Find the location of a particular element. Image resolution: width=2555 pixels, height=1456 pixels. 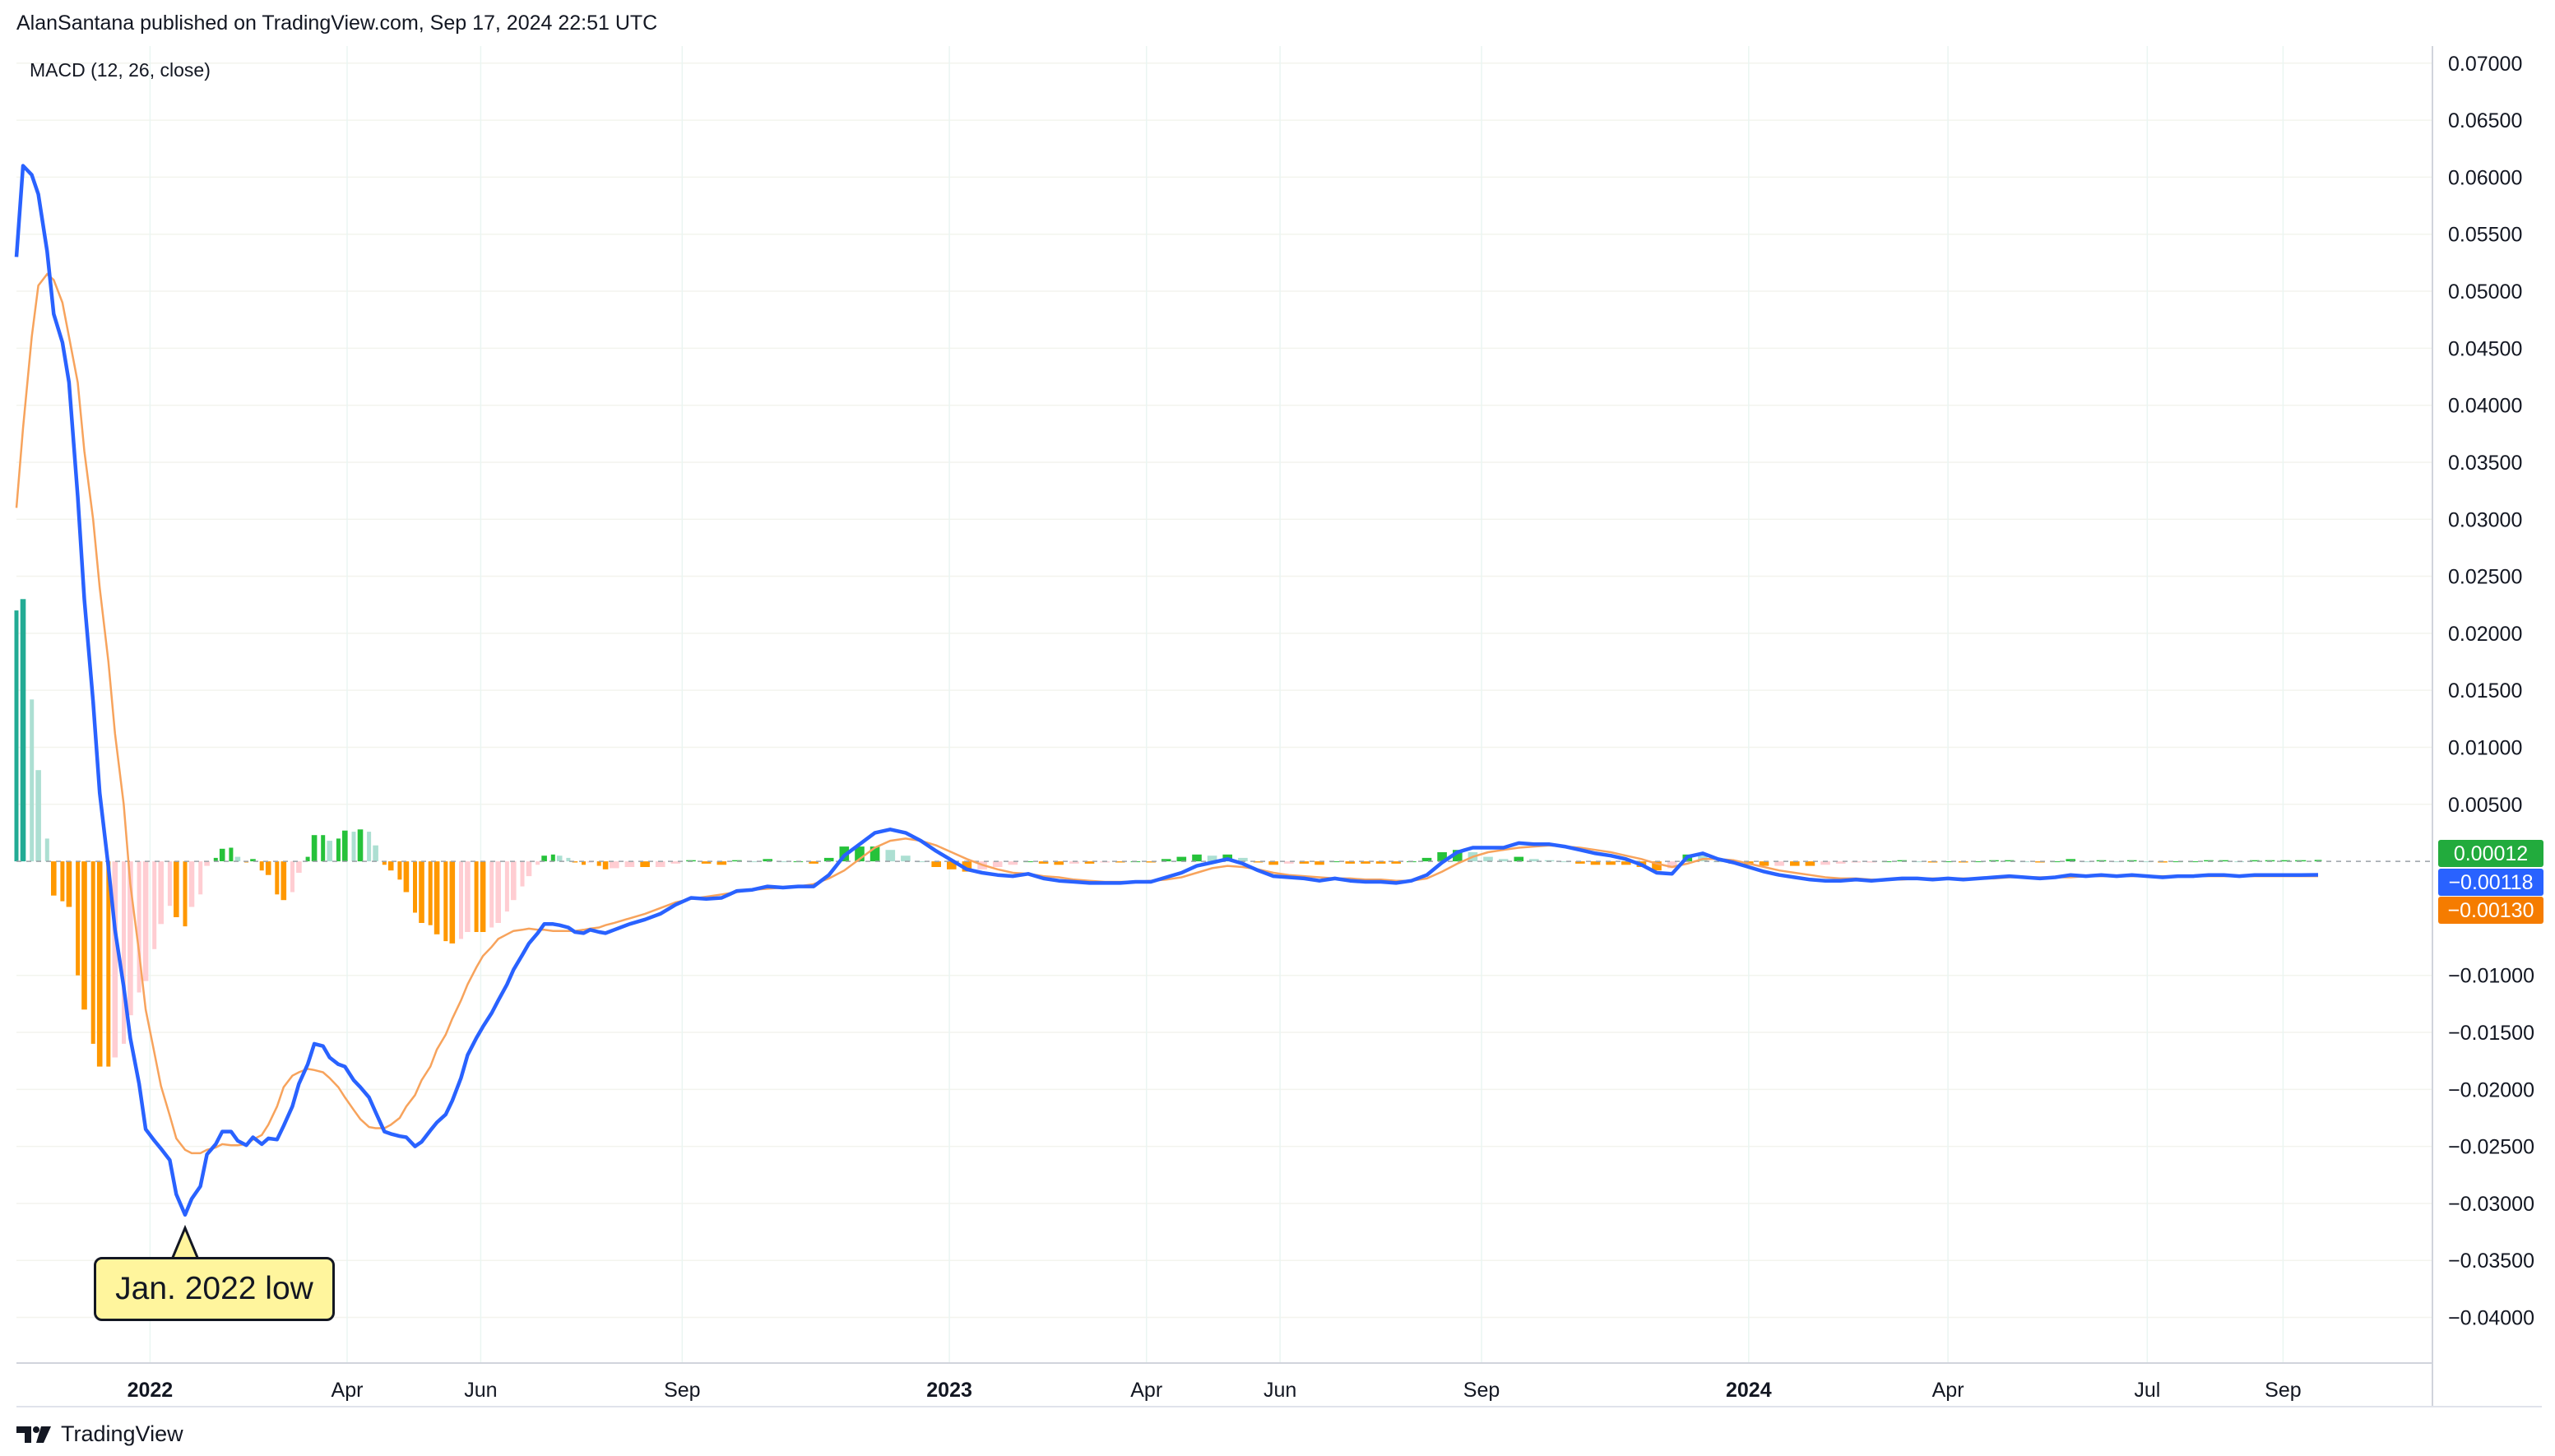

price-labels: 0.00012 −0.00118 −0.00130 is located at coordinates (2490, 882).